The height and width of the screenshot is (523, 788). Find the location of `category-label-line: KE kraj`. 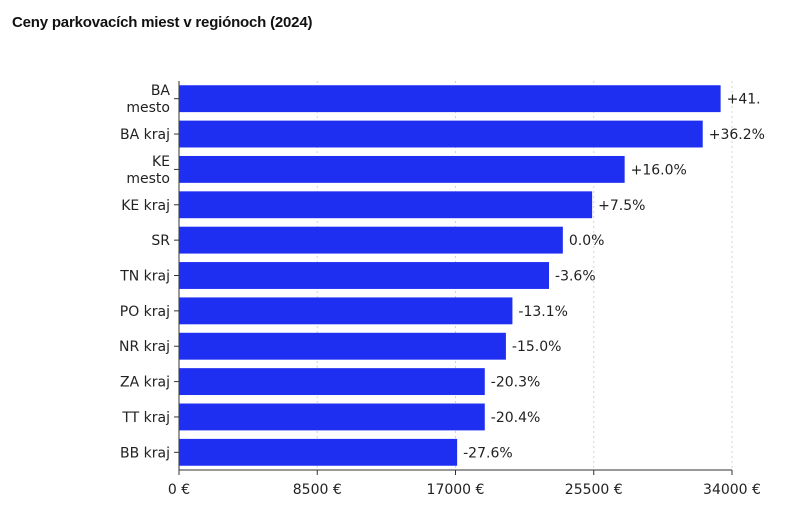

category-label-line: KE kraj is located at coordinates (145, 206).